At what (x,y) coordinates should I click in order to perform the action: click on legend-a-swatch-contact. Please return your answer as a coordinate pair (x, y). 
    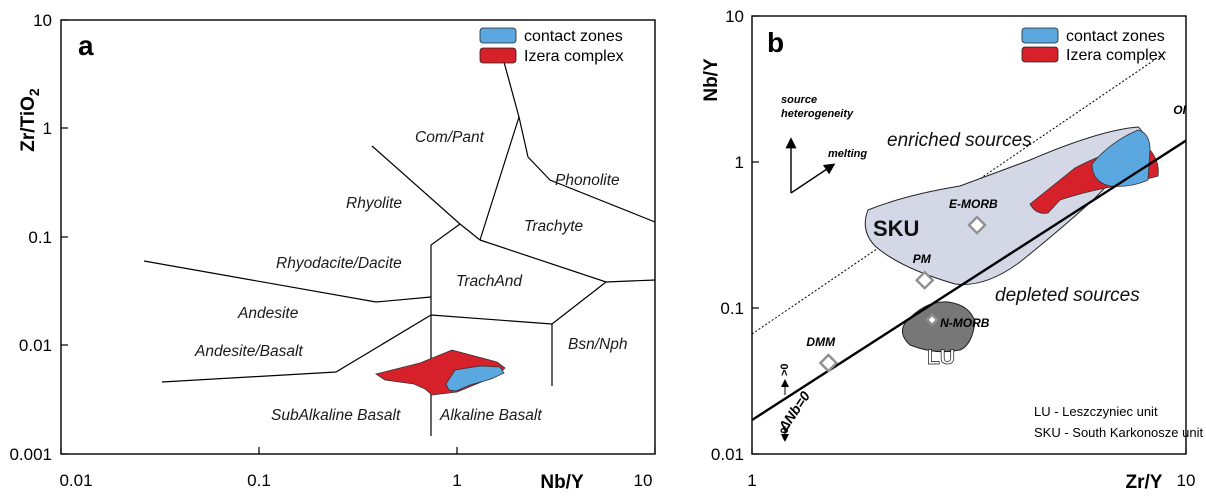
    Looking at the image, I should click on (498, 35).